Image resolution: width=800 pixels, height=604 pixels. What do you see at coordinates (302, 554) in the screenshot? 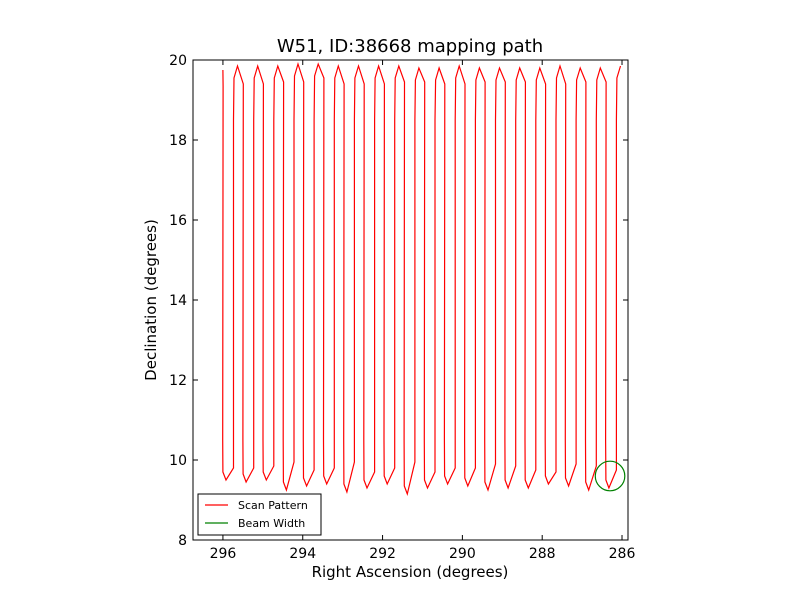
I see `x-tick-label: 294` at bounding box center [302, 554].